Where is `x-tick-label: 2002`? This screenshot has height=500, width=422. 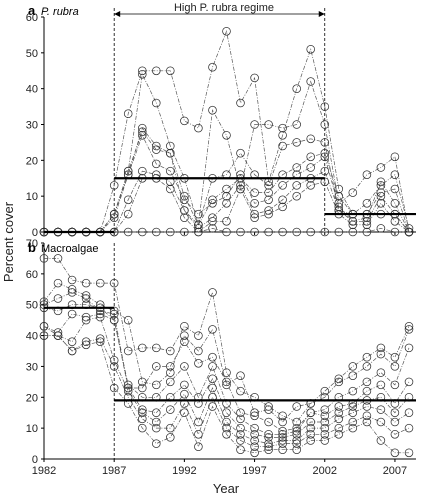
x-tick-label: 2002 is located at coordinates (325, 471).